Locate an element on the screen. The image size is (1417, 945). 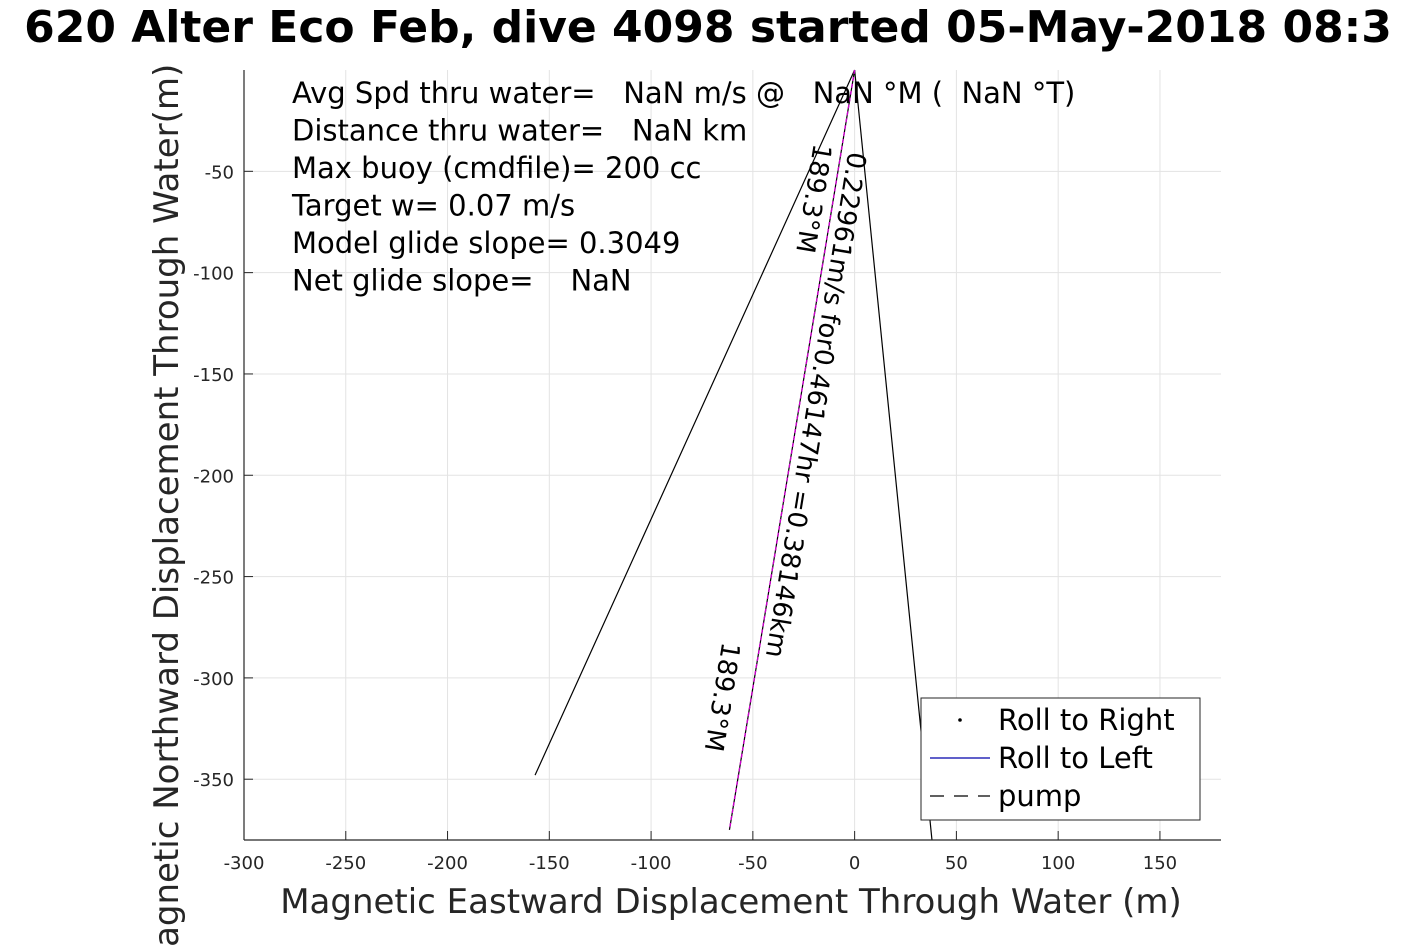
x-tick-label: -150 is located at coordinates (549, 863).